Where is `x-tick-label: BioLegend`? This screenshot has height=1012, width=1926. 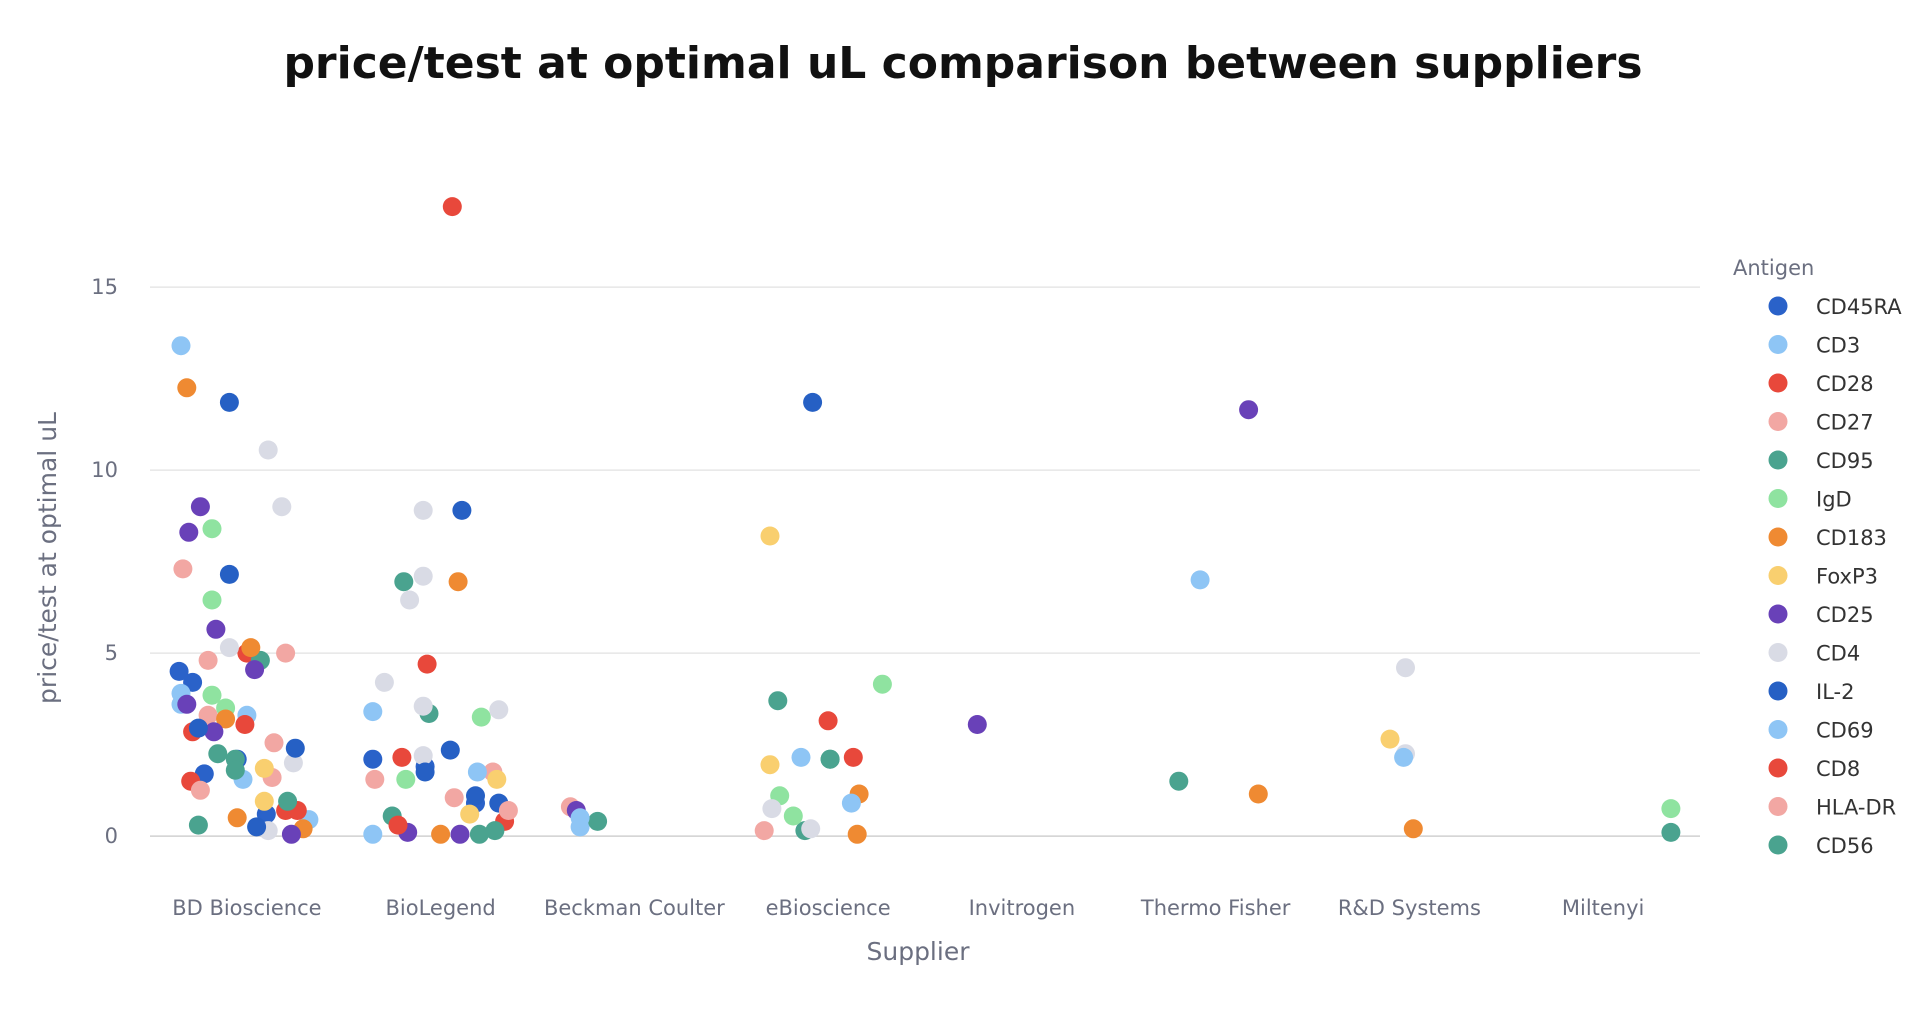 x-tick-label: BioLegend is located at coordinates (441, 908).